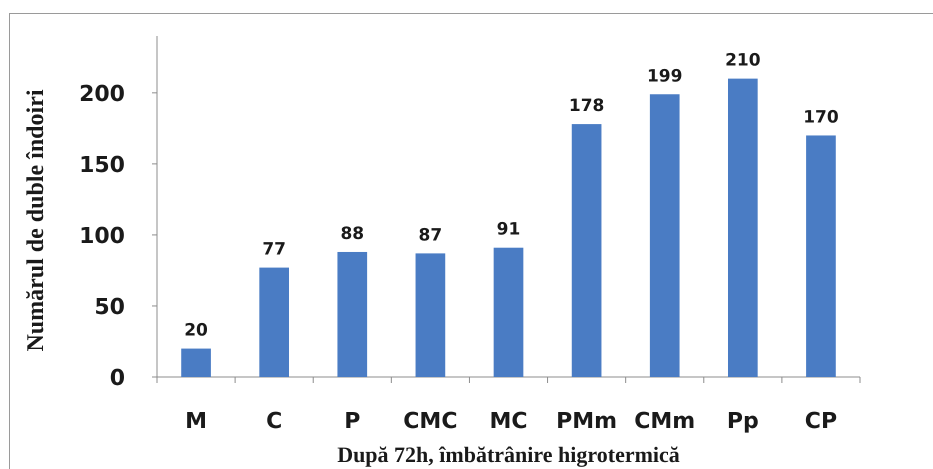 This screenshot has width=933, height=469. Describe the element at coordinates (430, 235) in the screenshot. I see `data-label: 87` at that location.